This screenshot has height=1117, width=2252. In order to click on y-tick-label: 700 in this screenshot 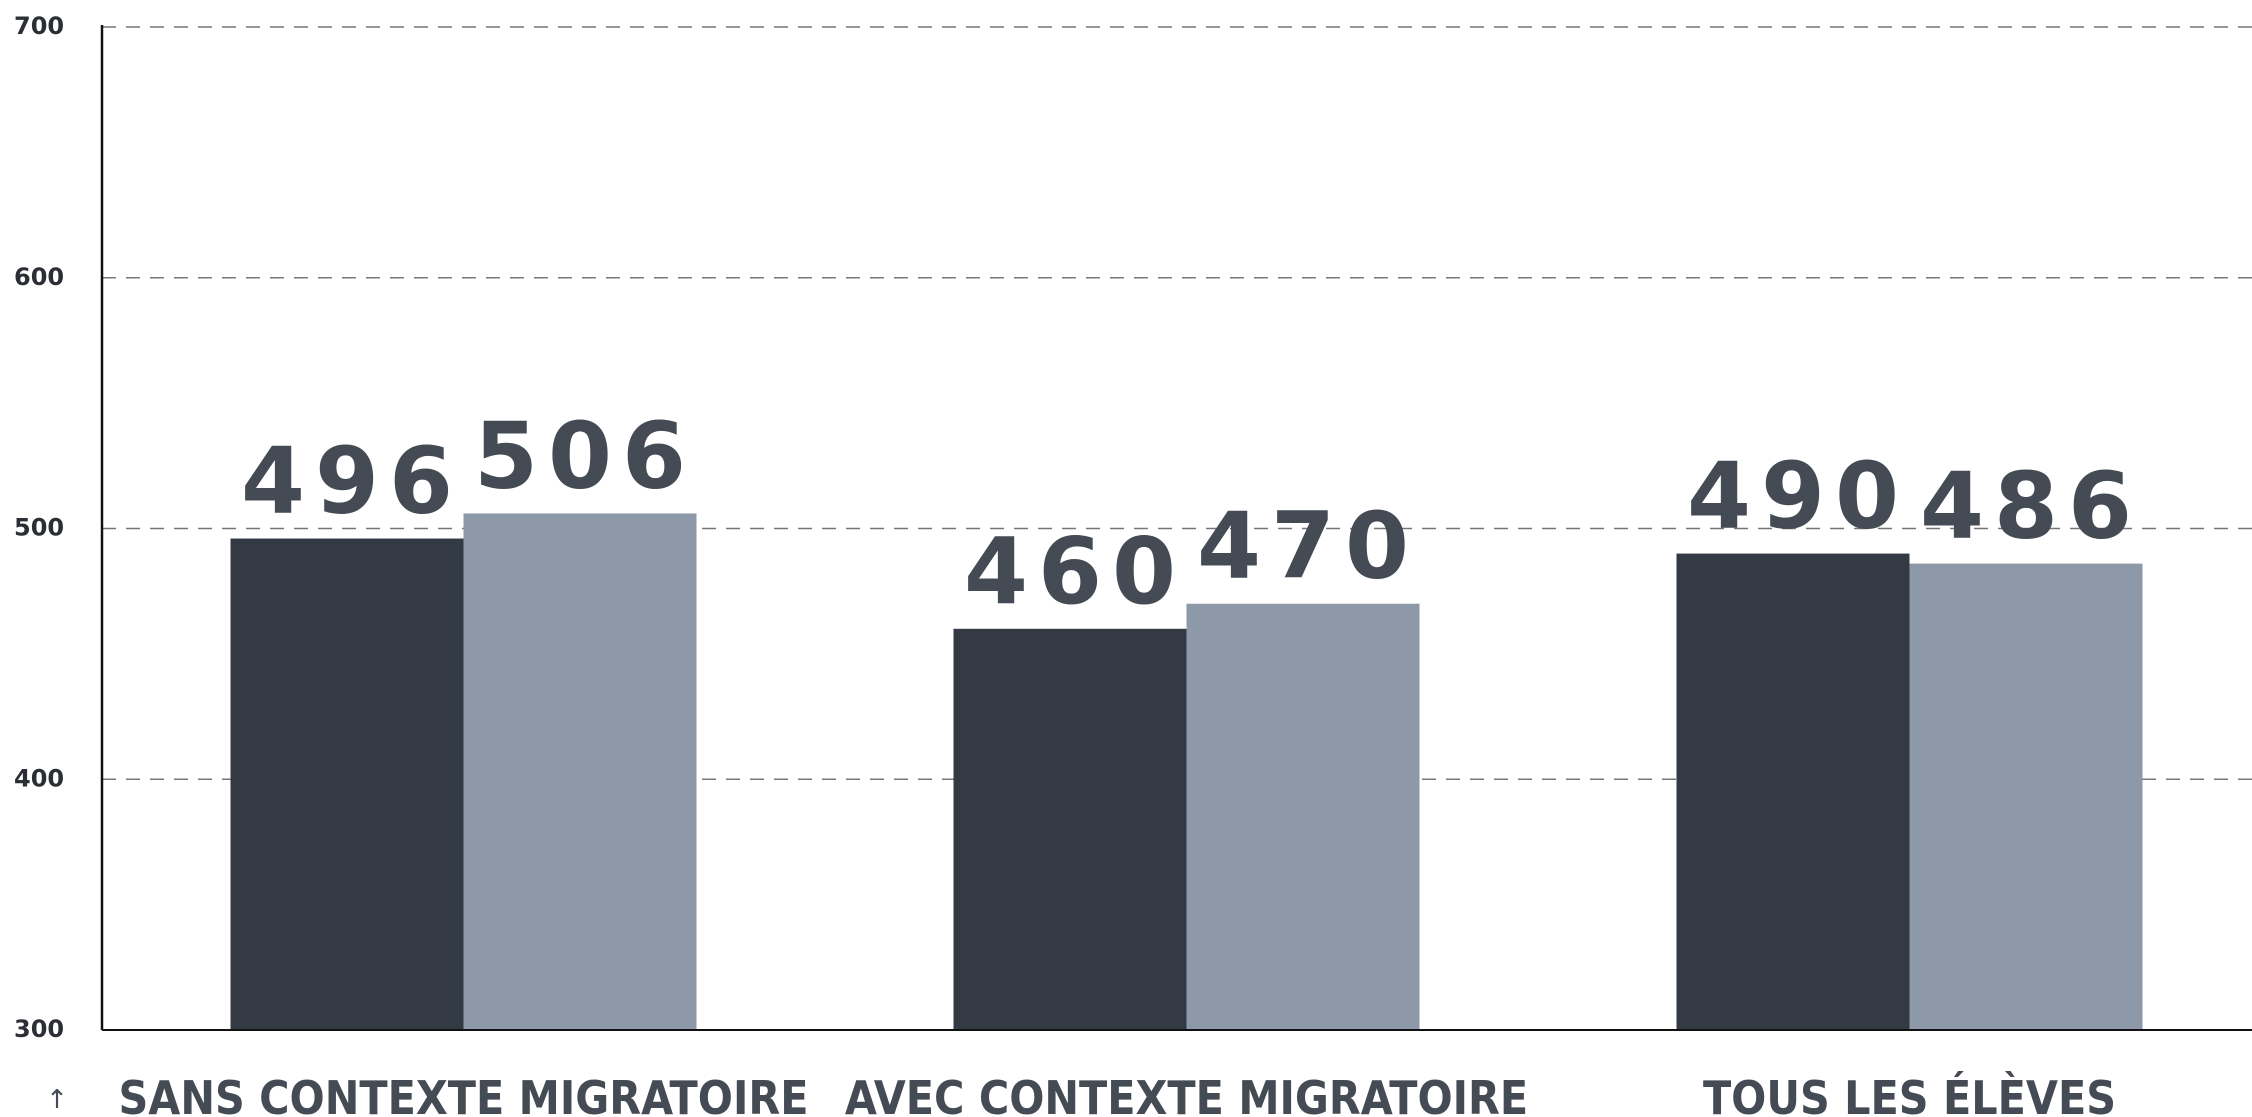, I will do `click(39, 26)`.